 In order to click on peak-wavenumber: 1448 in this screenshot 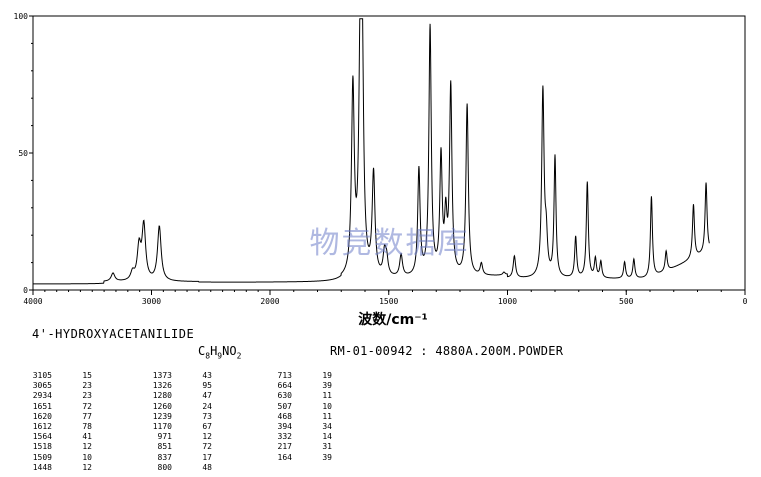, I will do `click(42, 467)`.